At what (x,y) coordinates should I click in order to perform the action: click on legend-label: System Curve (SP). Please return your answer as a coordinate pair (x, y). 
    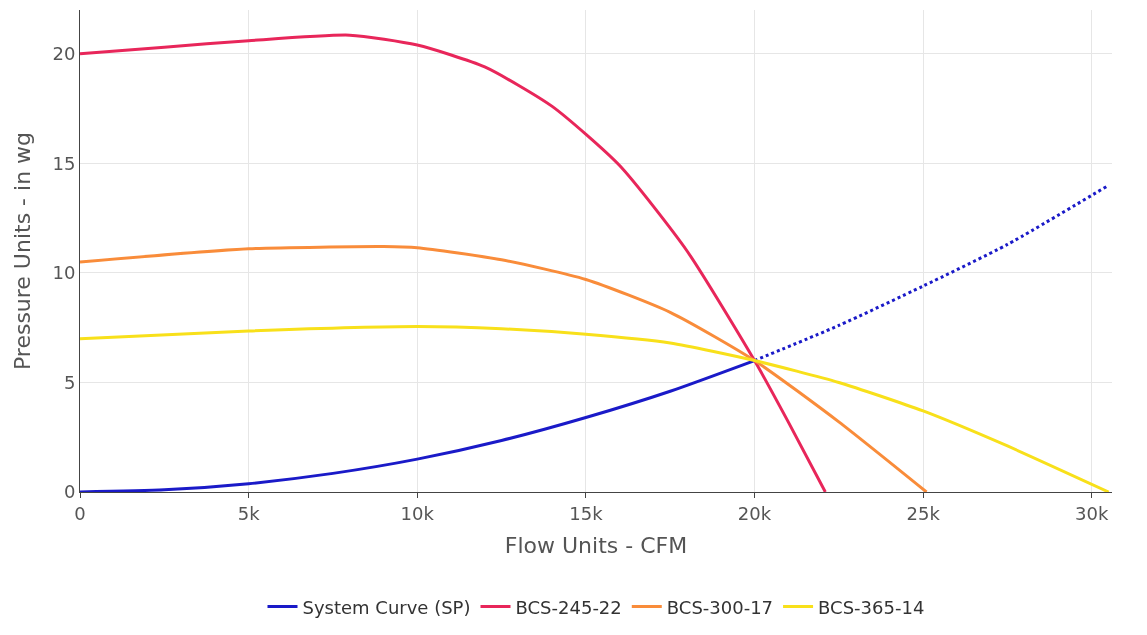
    Looking at the image, I should click on (386, 607).